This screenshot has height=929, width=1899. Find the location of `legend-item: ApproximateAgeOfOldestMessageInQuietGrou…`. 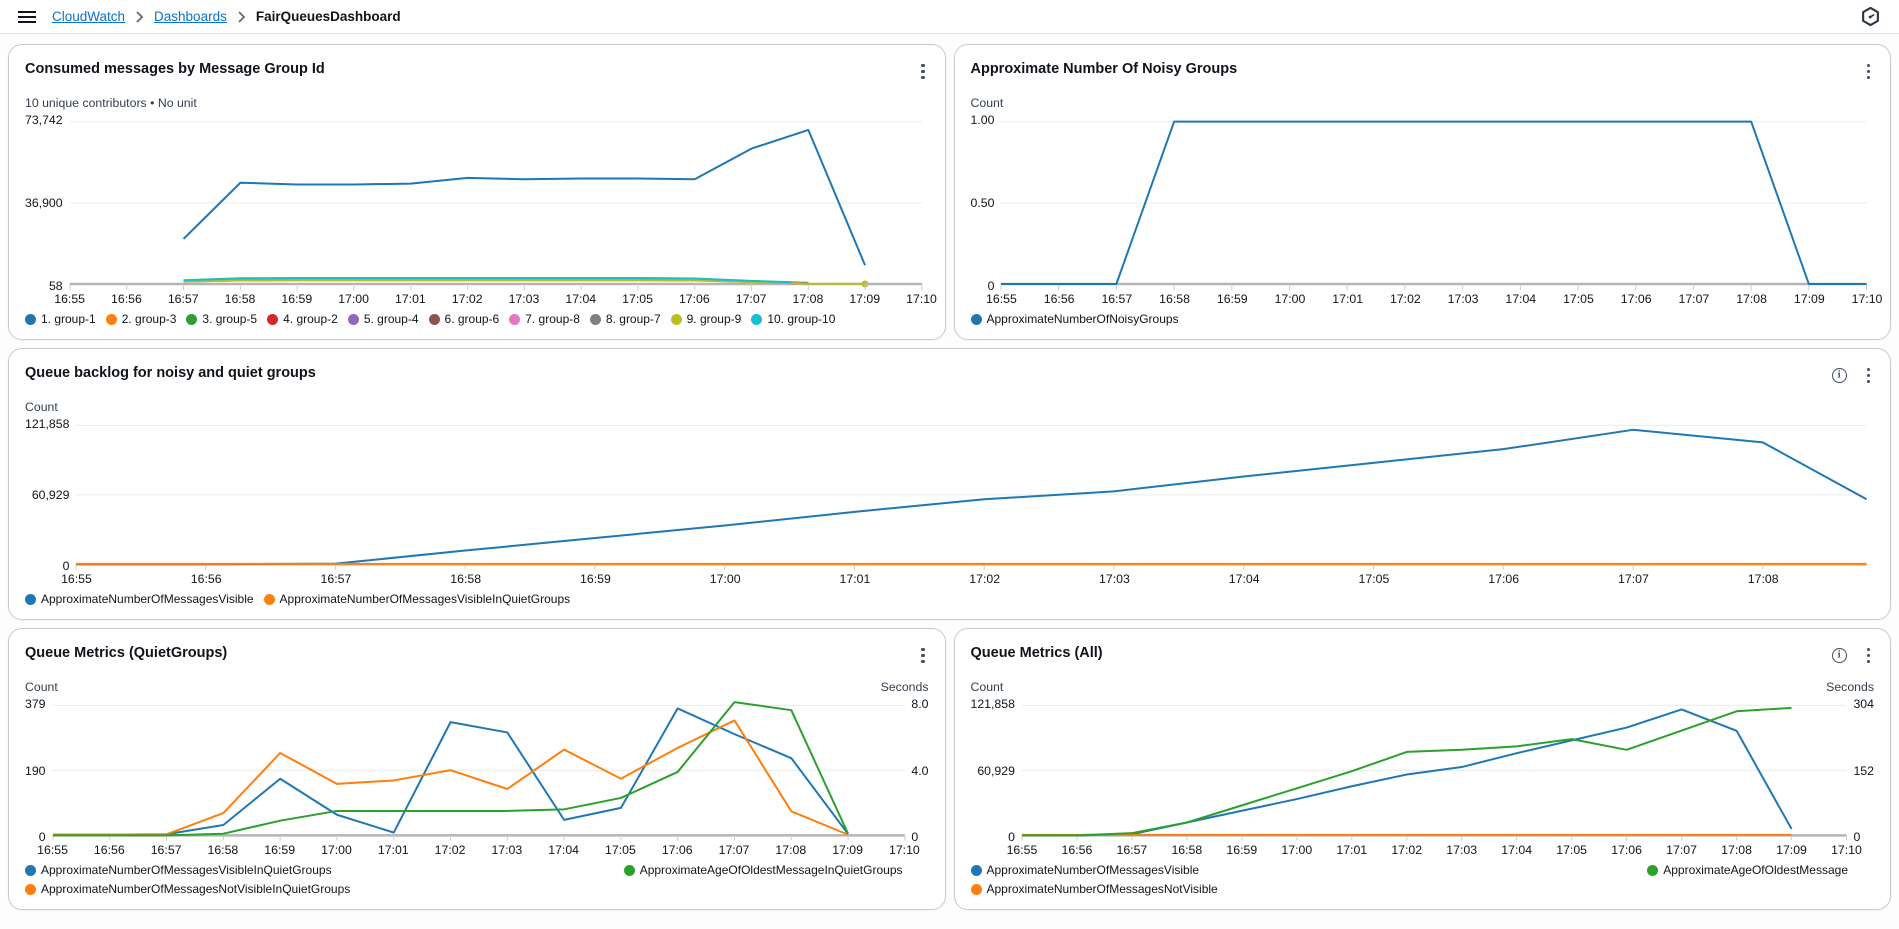

legend-item: ApproximateAgeOfOldestMessageInQuietGrou… is located at coordinates (763, 870).